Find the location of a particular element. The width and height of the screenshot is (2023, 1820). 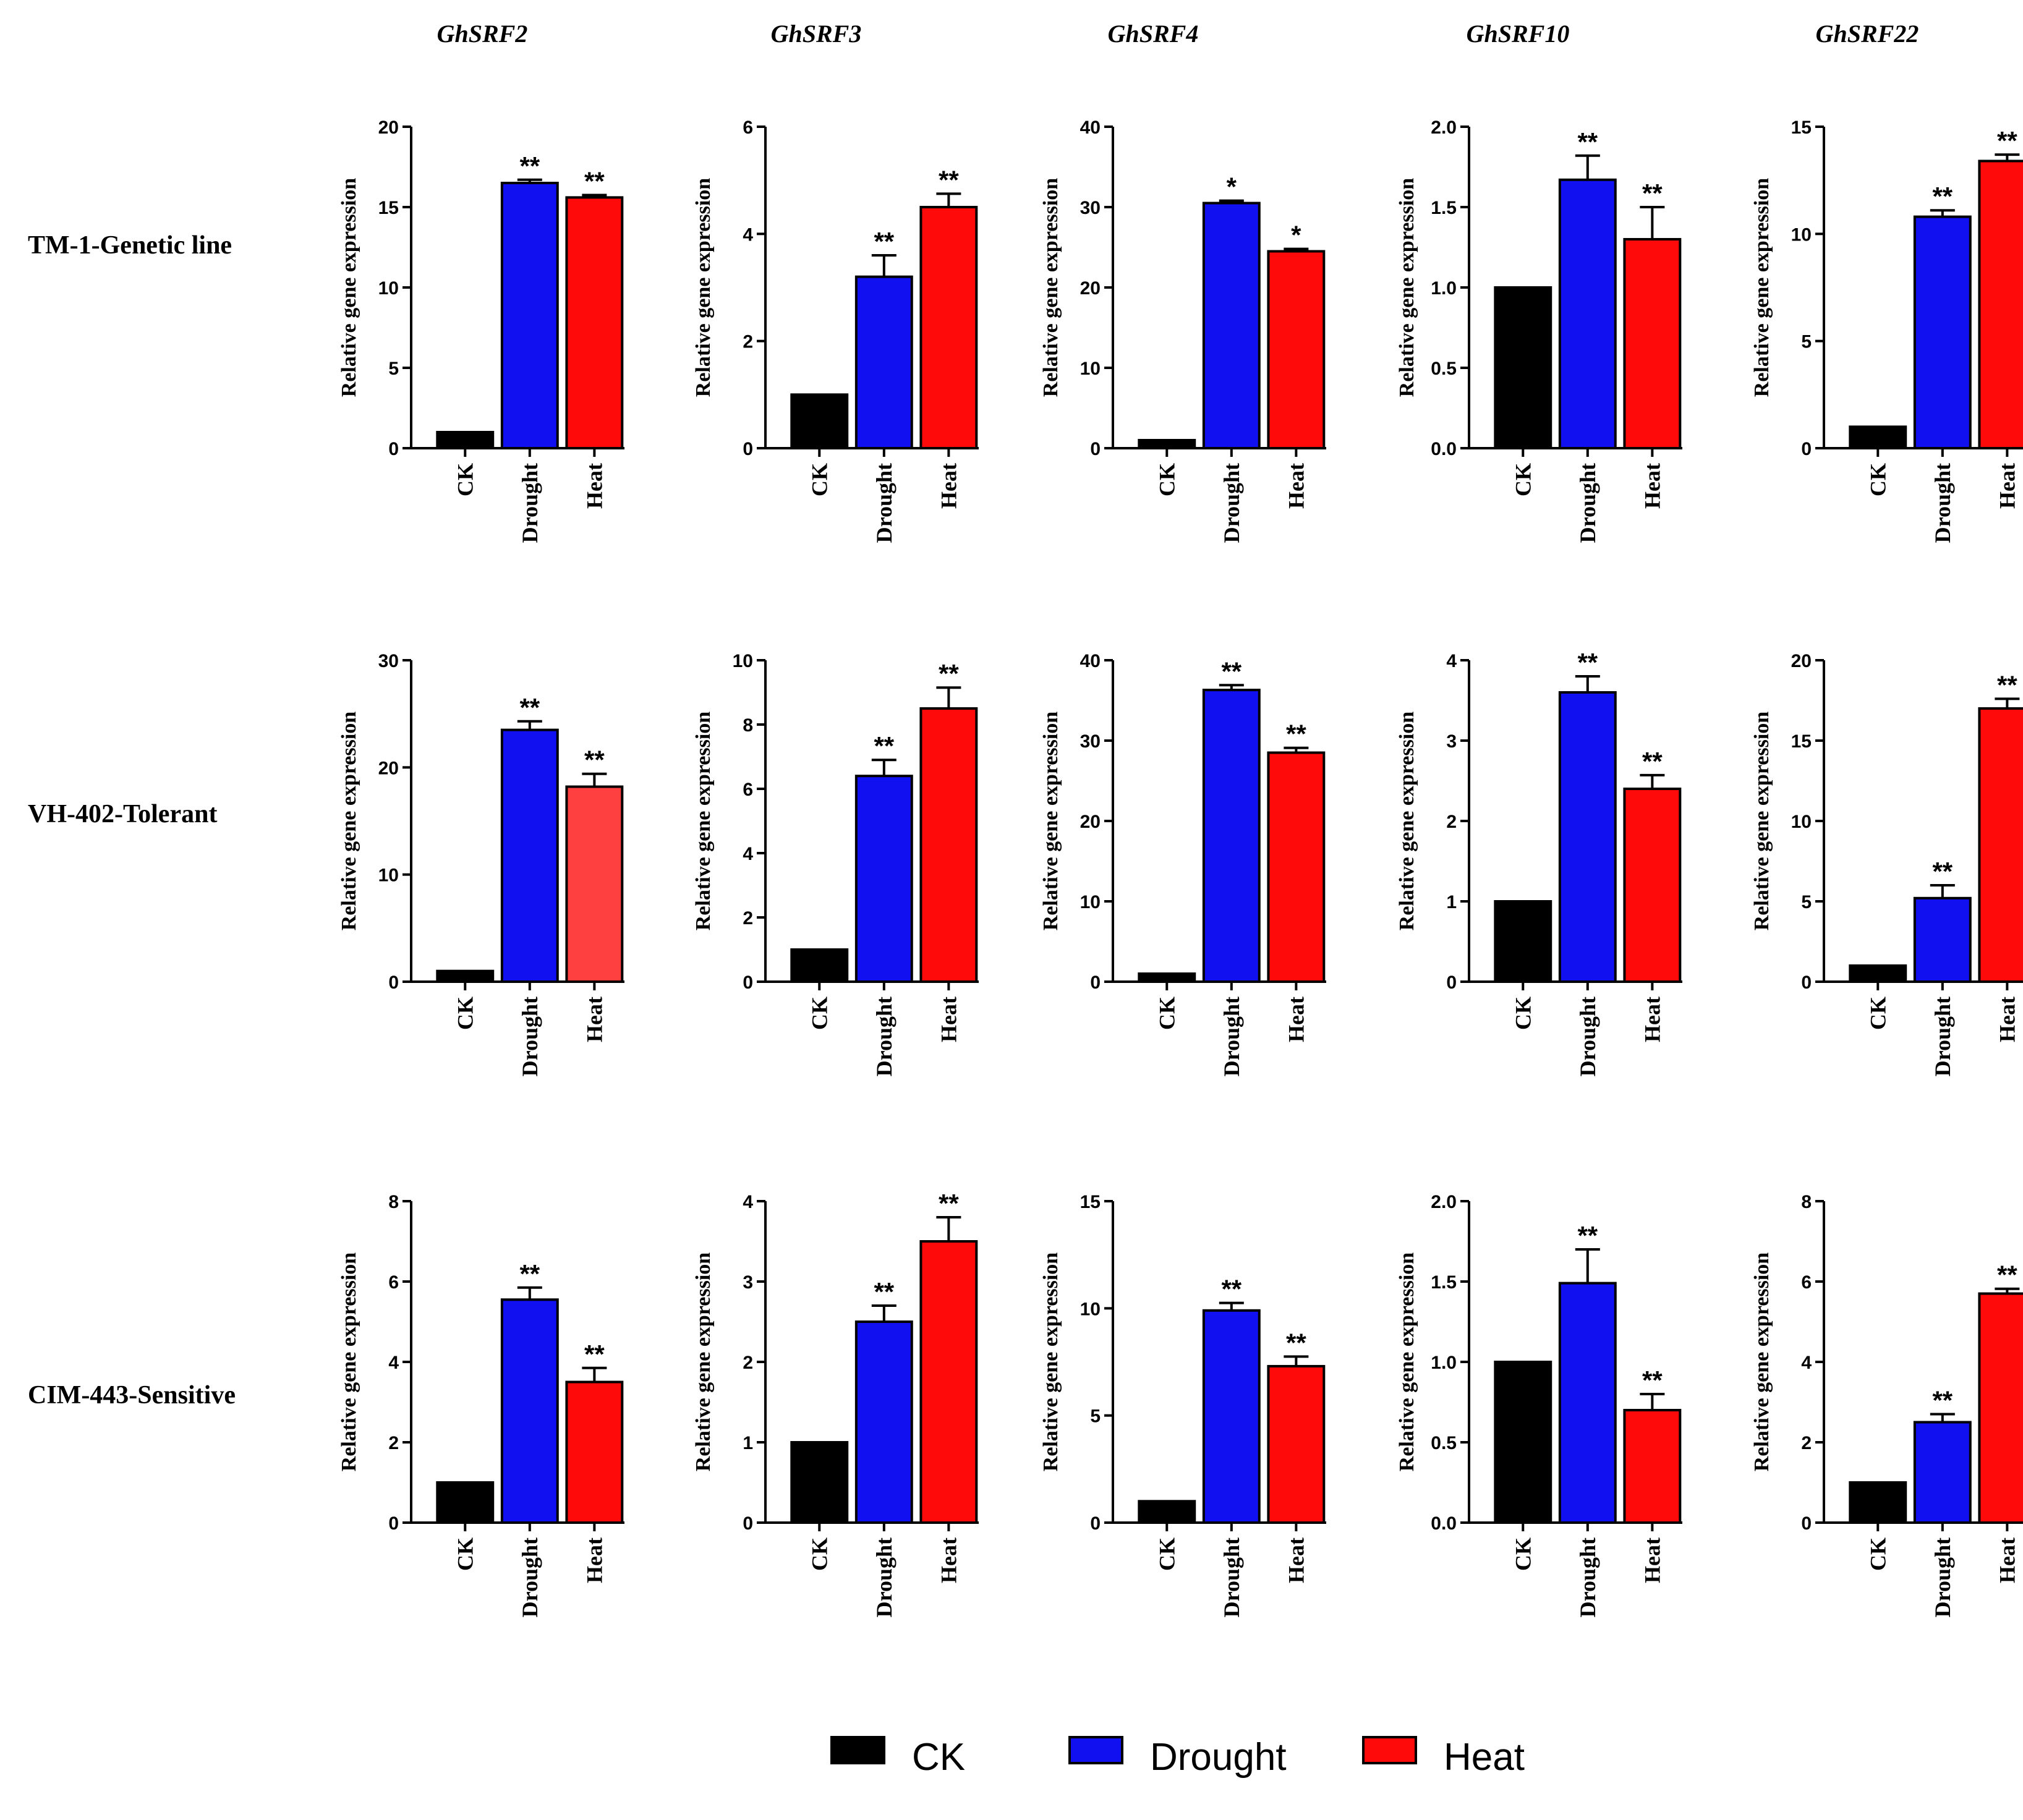

row-label: TM-1-Genetic line is located at coordinates (130, 246).